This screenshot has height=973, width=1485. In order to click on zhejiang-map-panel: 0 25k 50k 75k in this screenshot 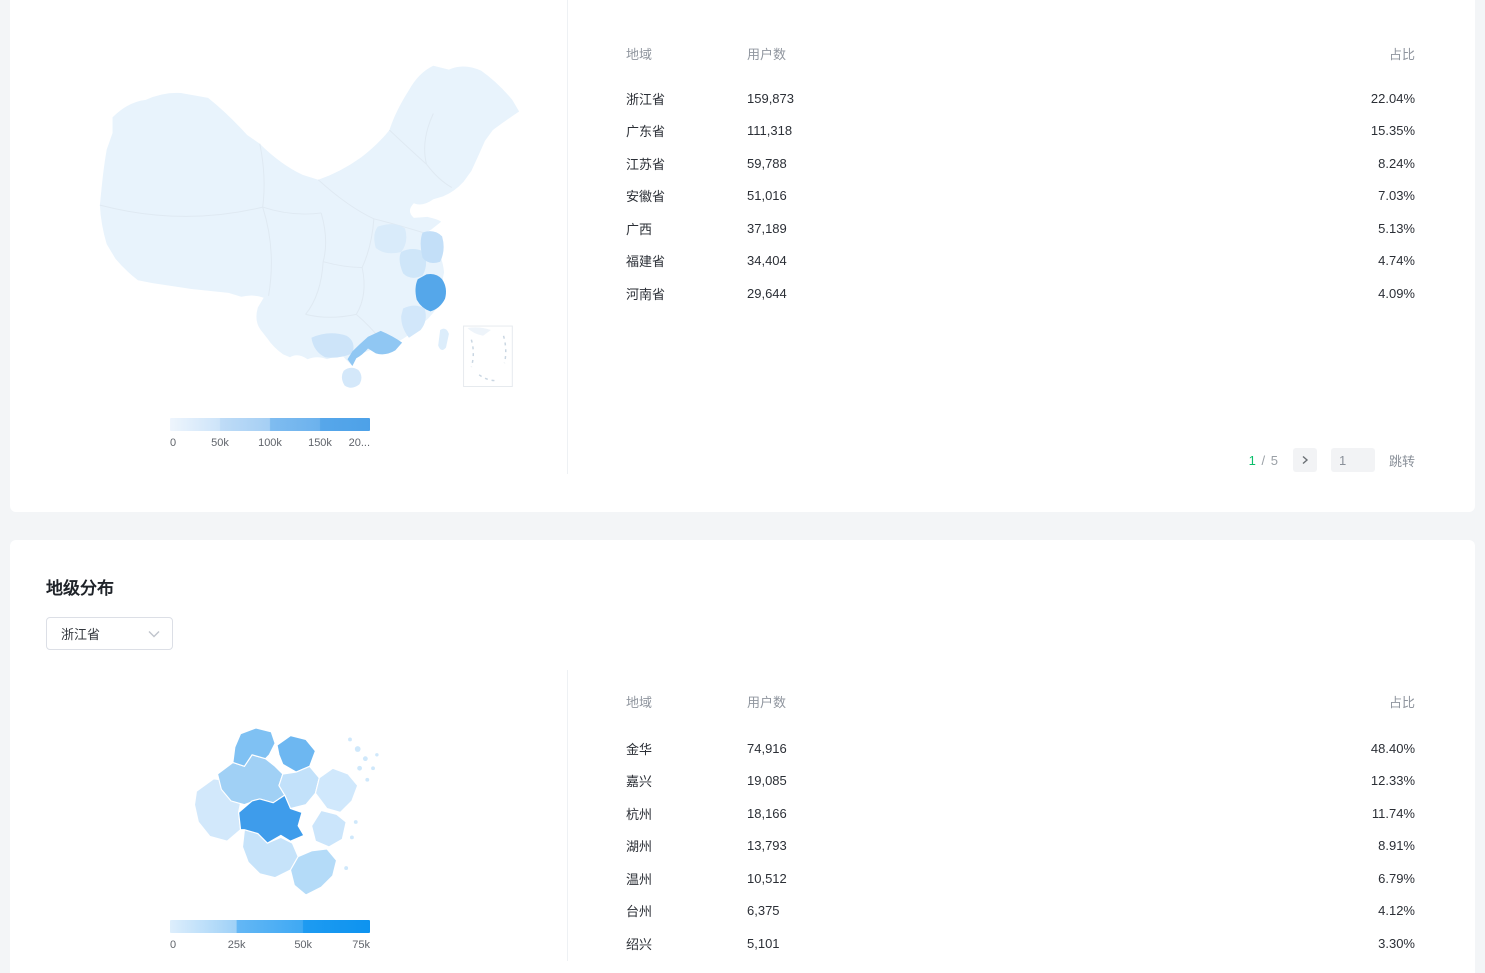, I will do `click(289, 815)`.